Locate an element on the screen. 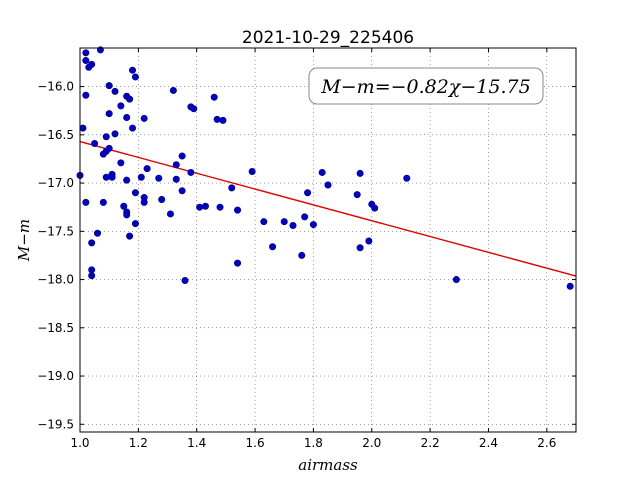 The height and width of the screenshot is (480, 640). y-axis-label: M−m is located at coordinates (24, 240).